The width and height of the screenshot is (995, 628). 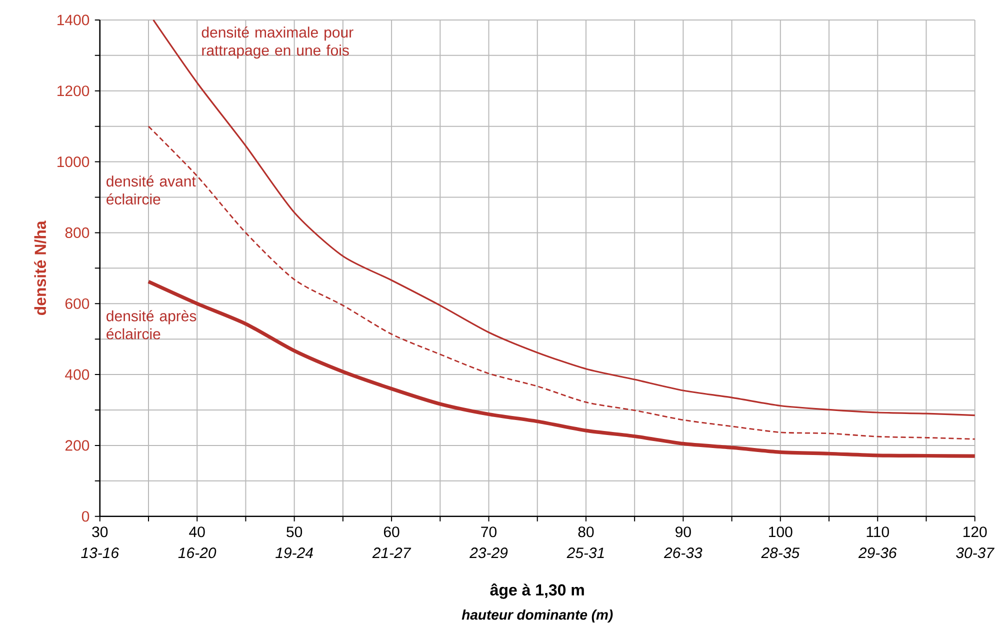 What do you see at coordinates (151, 325) in the screenshot?
I see `series-label: densité après éclaircie` at bounding box center [151, 325].